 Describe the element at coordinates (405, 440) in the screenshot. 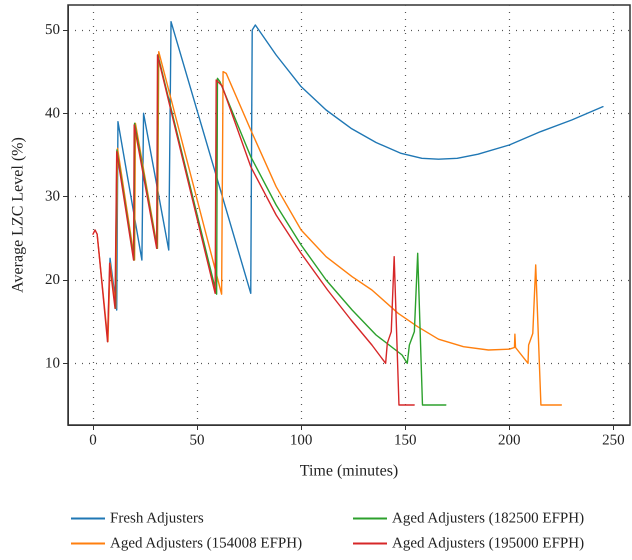

I see `x-tick-label: 150` at that location.